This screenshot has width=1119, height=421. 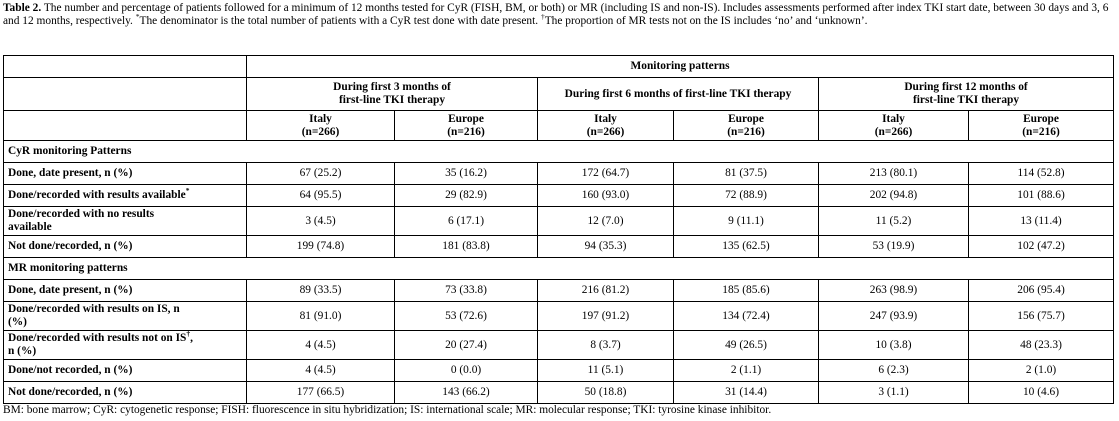 What do you see at coordinates (1041, 316) in the screenshot?
I see `table-cell: 156 (75.7)` at bounding box center [1041, 316].